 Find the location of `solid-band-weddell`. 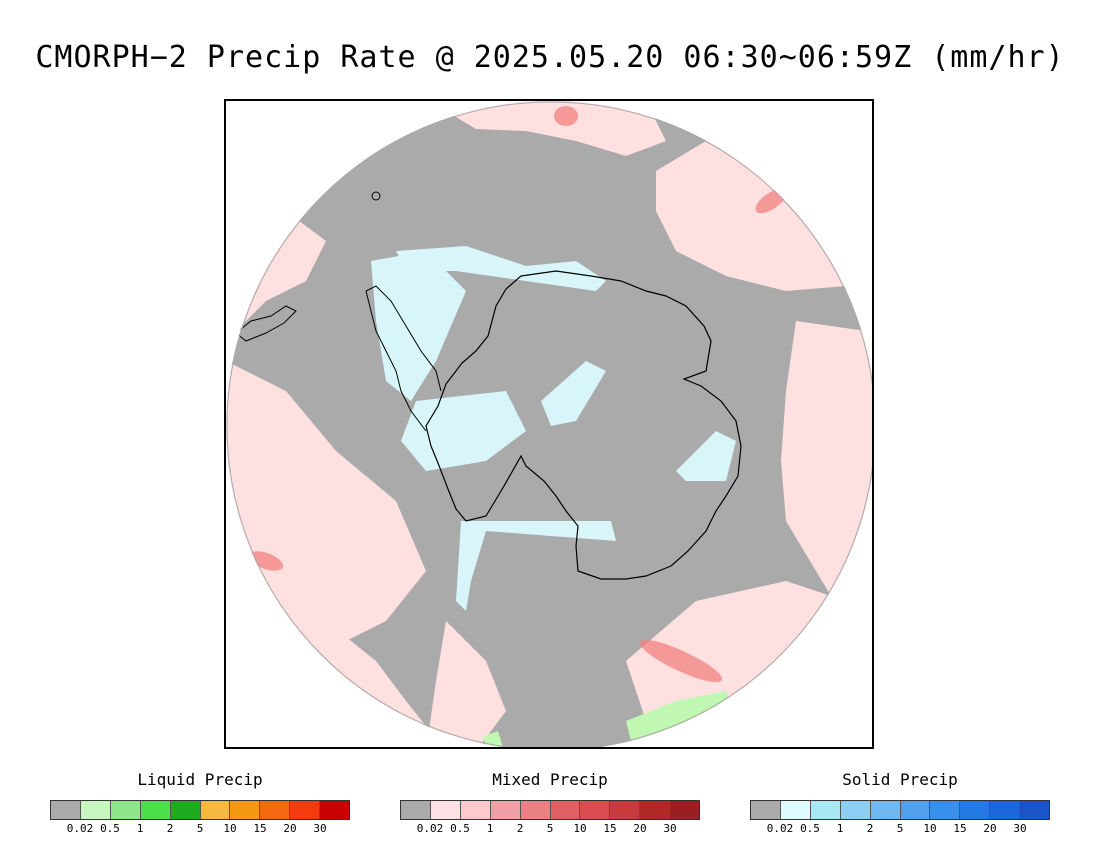

solid-band-weddell is located at coordinates (463, 431).